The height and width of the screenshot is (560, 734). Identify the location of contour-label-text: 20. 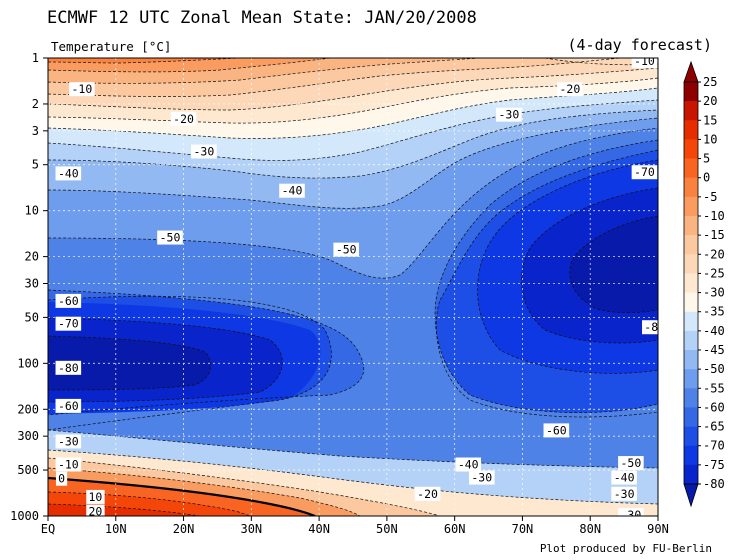
(96, 512).